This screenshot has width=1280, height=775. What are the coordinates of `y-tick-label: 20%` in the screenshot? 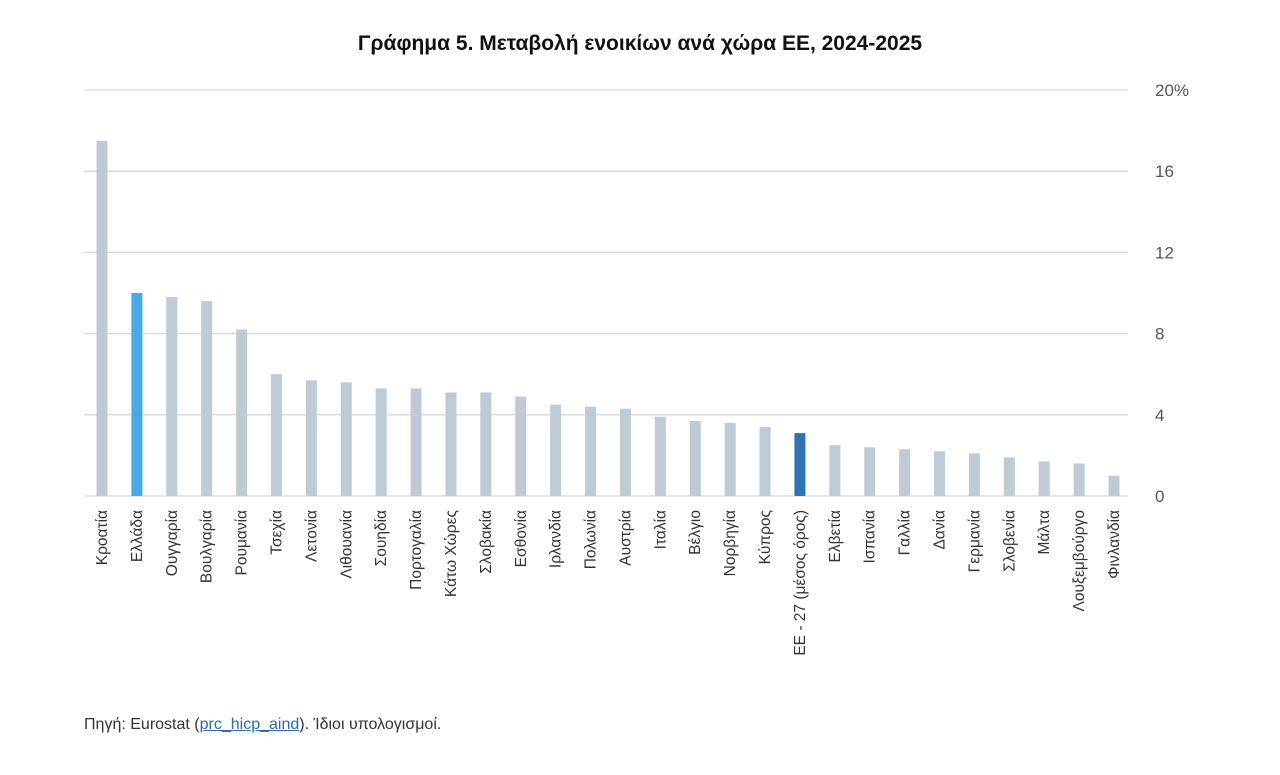 It's located at (1172, 90).